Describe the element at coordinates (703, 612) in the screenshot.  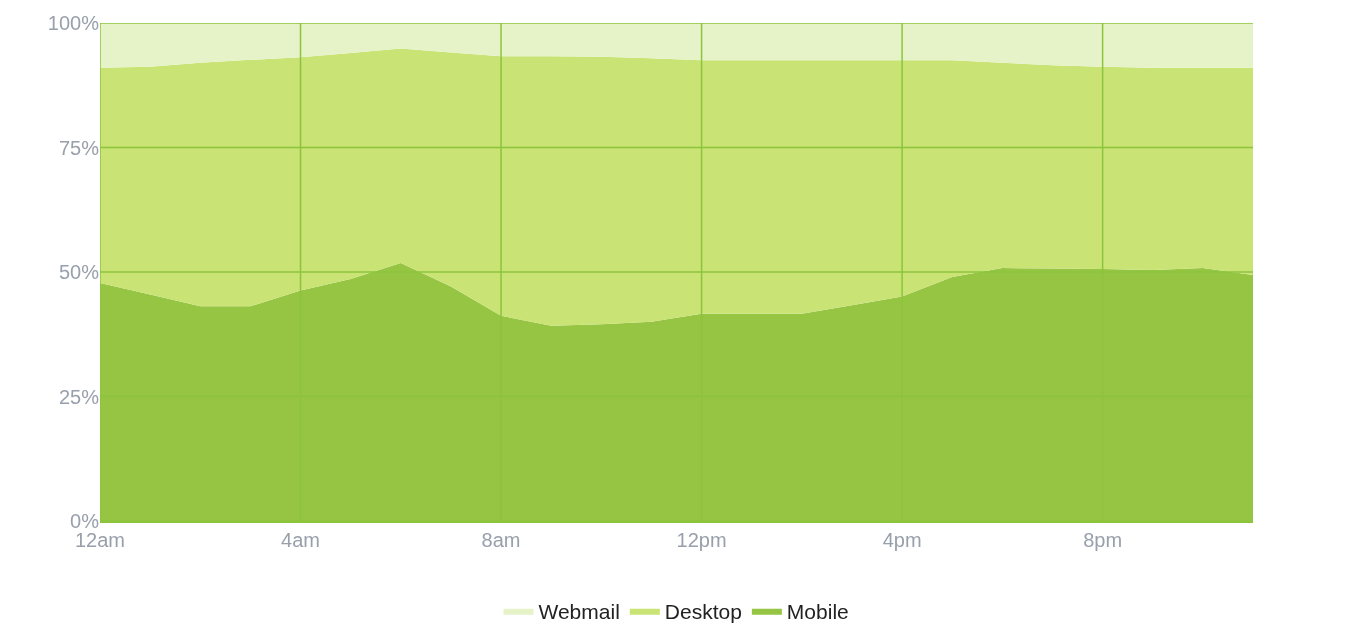
I see `legend-label: Desktop` at that location.